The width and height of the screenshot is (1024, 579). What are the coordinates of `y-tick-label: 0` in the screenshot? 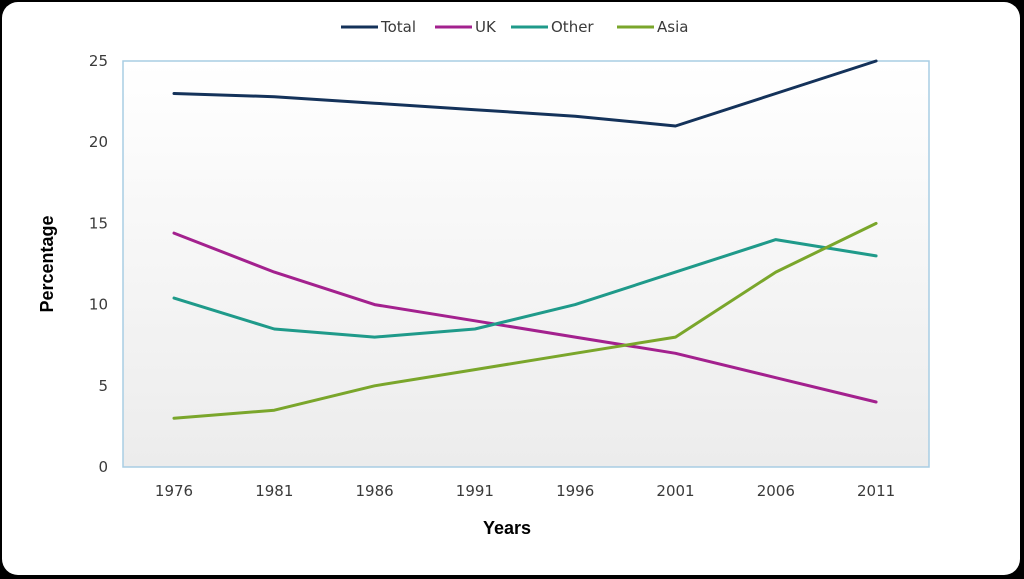 It's located at (103, 467).